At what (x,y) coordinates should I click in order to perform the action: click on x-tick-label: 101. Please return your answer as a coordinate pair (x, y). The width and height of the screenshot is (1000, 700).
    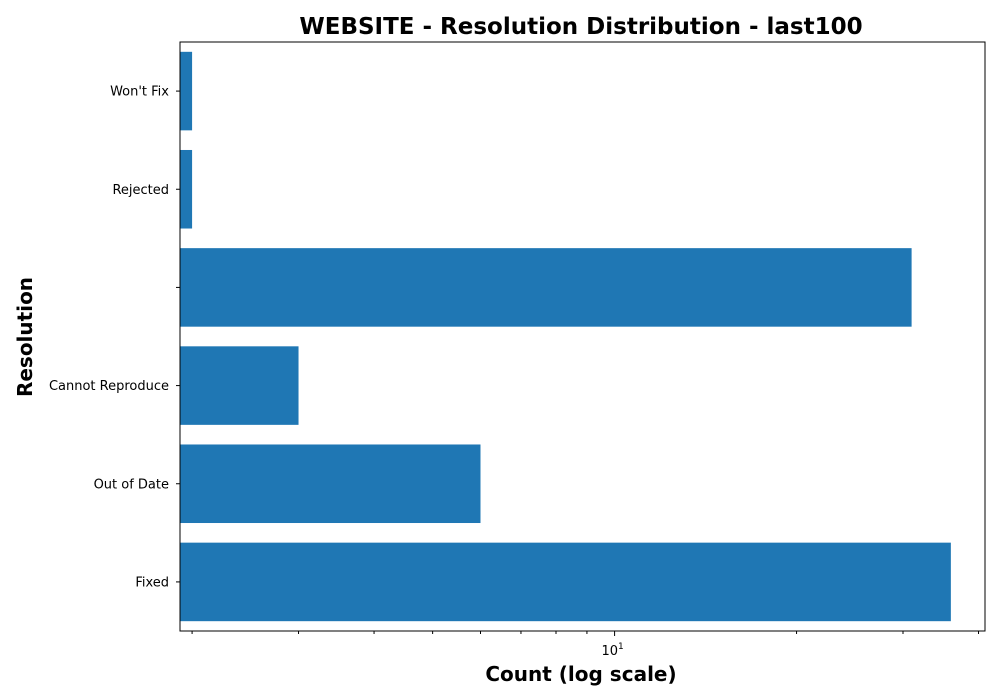
    Looking at the image, I should click on (612, 650).